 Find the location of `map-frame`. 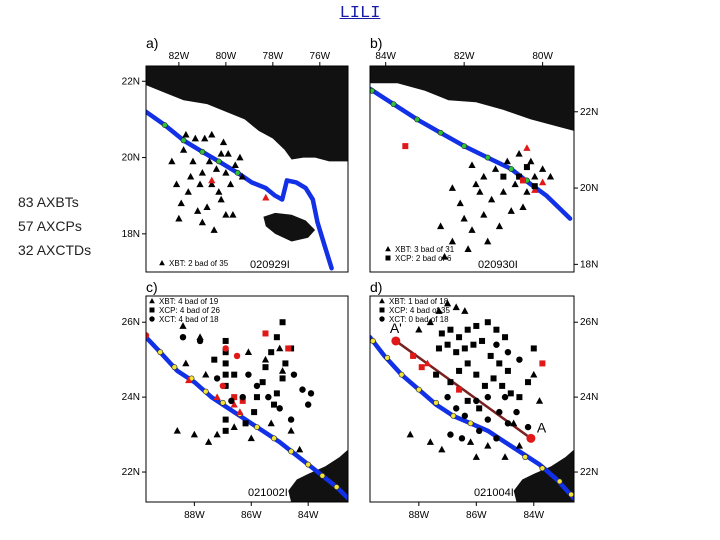

map-frame is located at coordinates (472, 169).